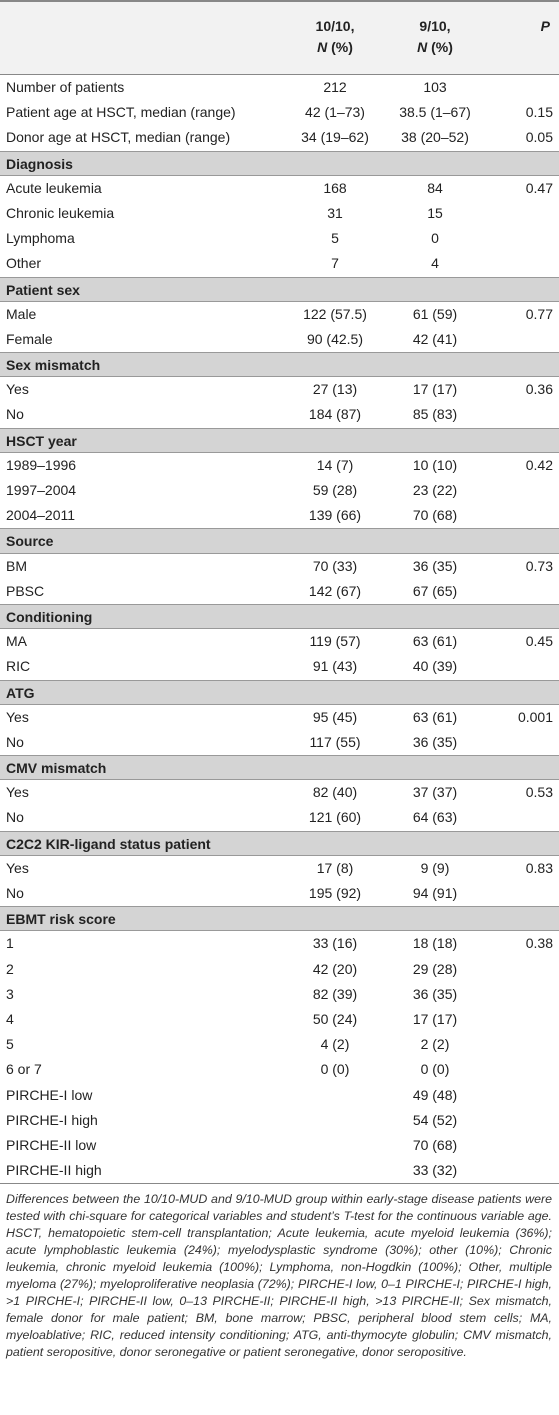 The height and width of the screenshot is (1415, 559). I want to click on row-label: 2, so click(10, 968).